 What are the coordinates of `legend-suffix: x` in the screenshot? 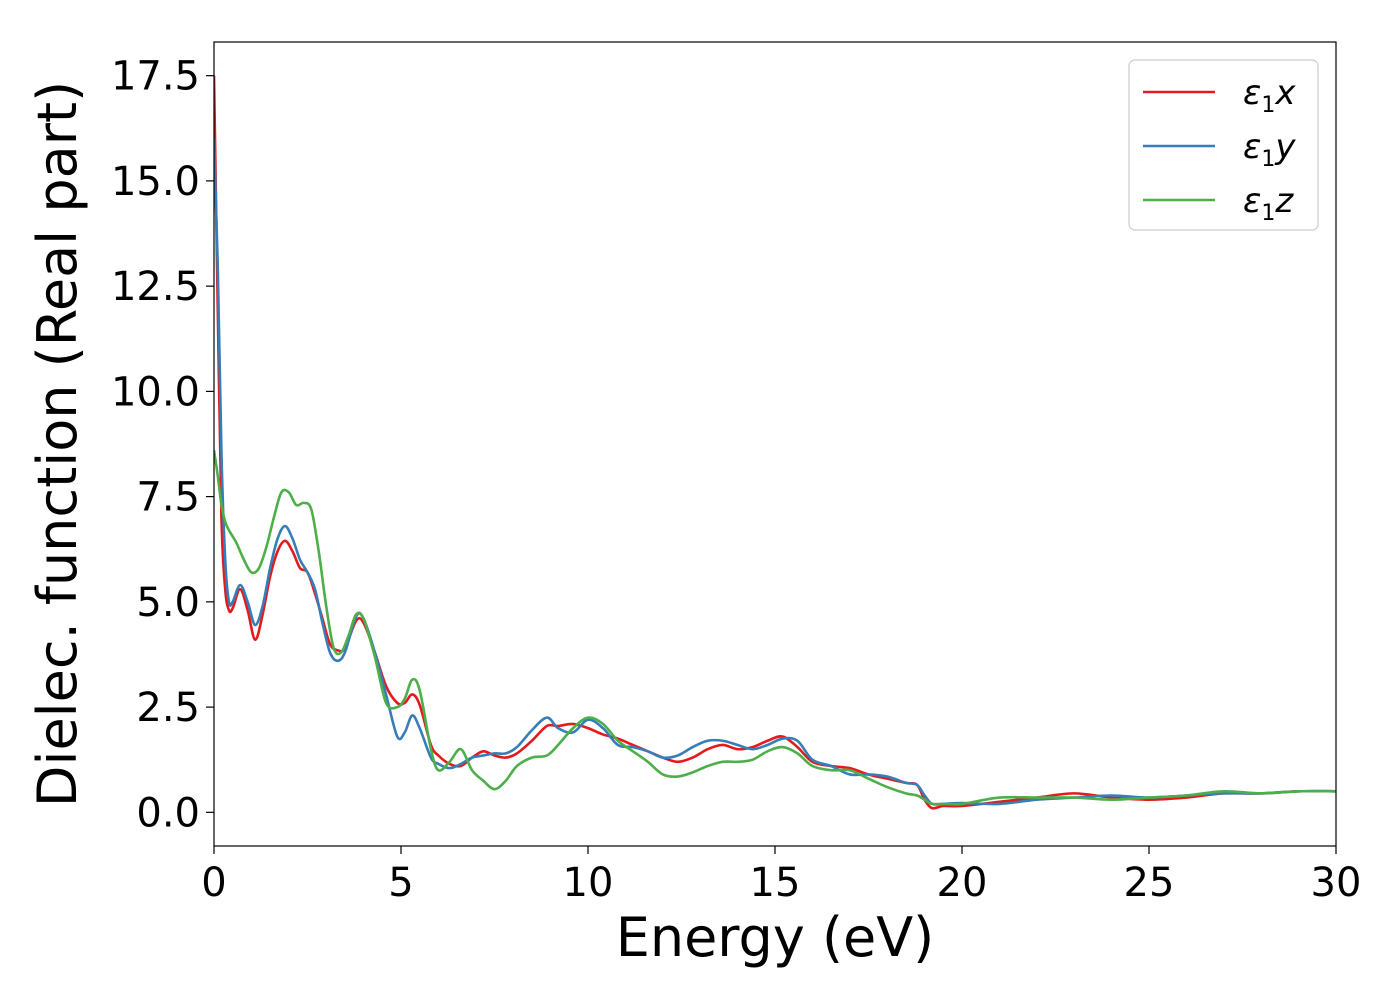 It's located at (1285, 93).